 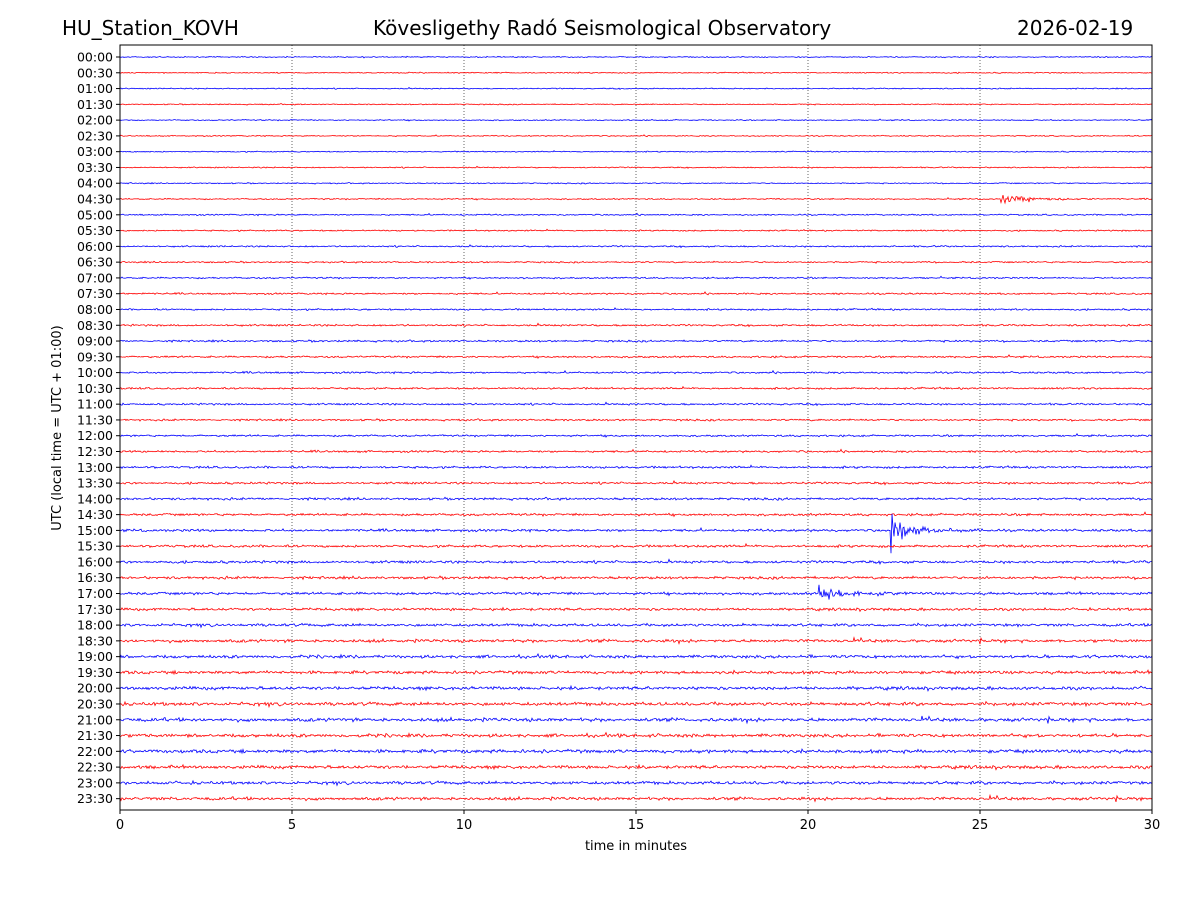 What do you see at coordinates (95, 325) in the screenshot?
I see `y-tick-label-17: 08:30` at bounding box center [95, 325].